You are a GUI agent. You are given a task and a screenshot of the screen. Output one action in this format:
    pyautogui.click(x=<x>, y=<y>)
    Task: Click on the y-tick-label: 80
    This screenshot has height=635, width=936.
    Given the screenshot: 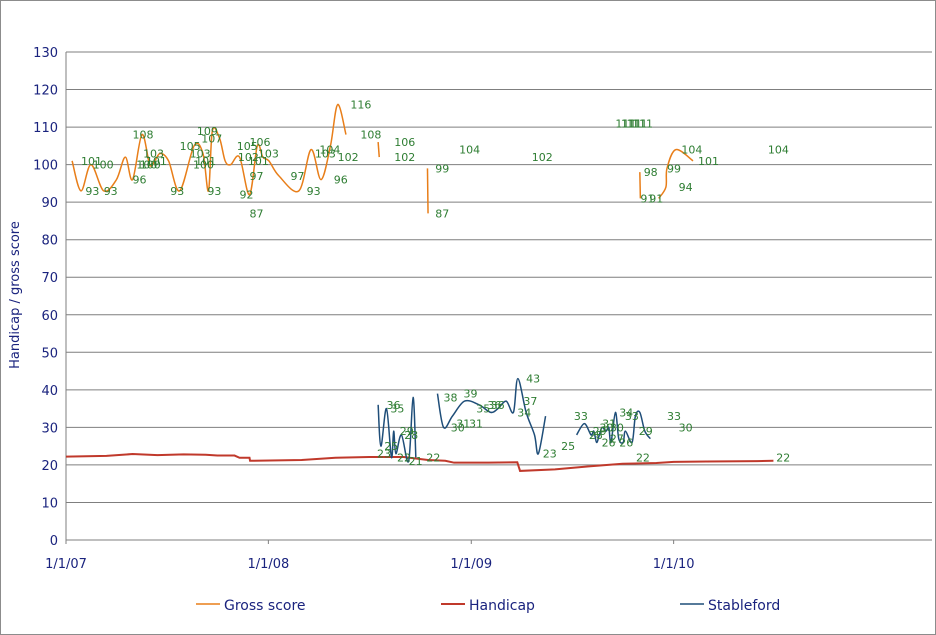 What is the action you would take?
    pyautogui.click(x=49, y=241)
    